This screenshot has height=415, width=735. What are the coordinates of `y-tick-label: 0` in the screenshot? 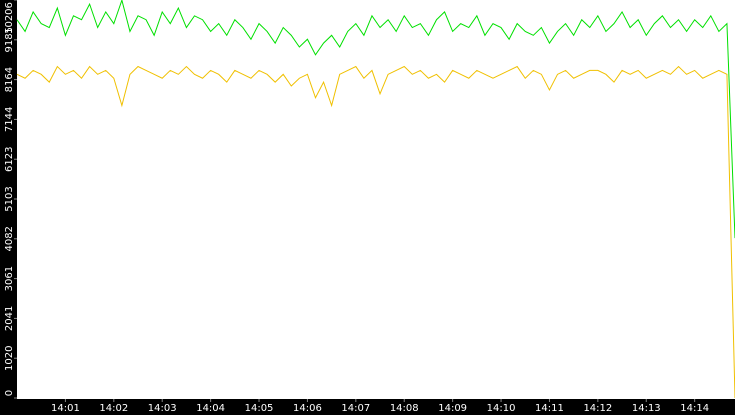 It's located at (9, 393).